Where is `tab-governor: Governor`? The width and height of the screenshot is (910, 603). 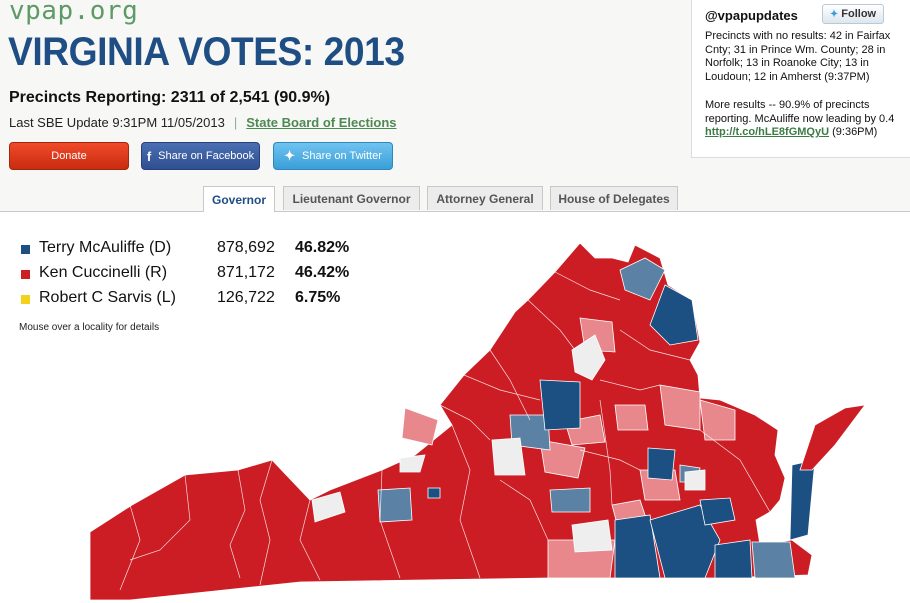
tab-governor: Governor is located at coordinates (239, 199).